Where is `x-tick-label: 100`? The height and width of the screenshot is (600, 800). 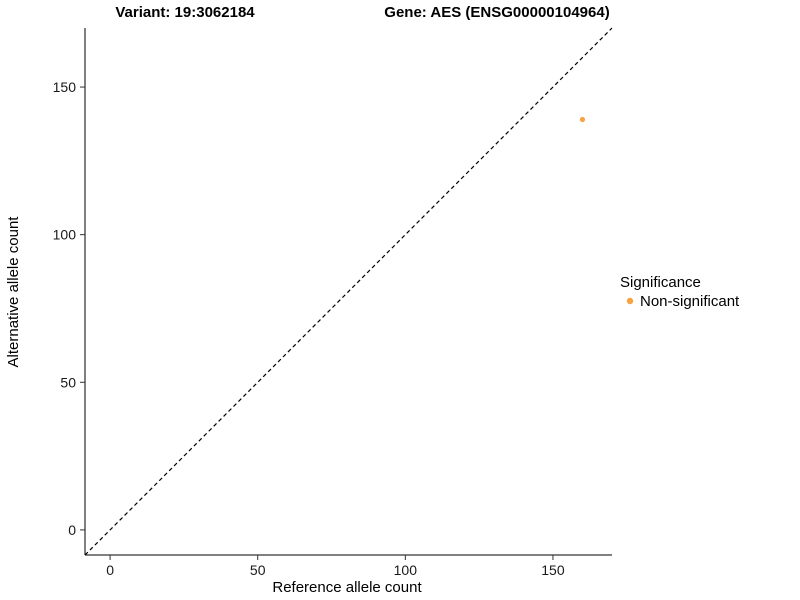 x-tick-label: 100 is located at coordinates (406, 570).